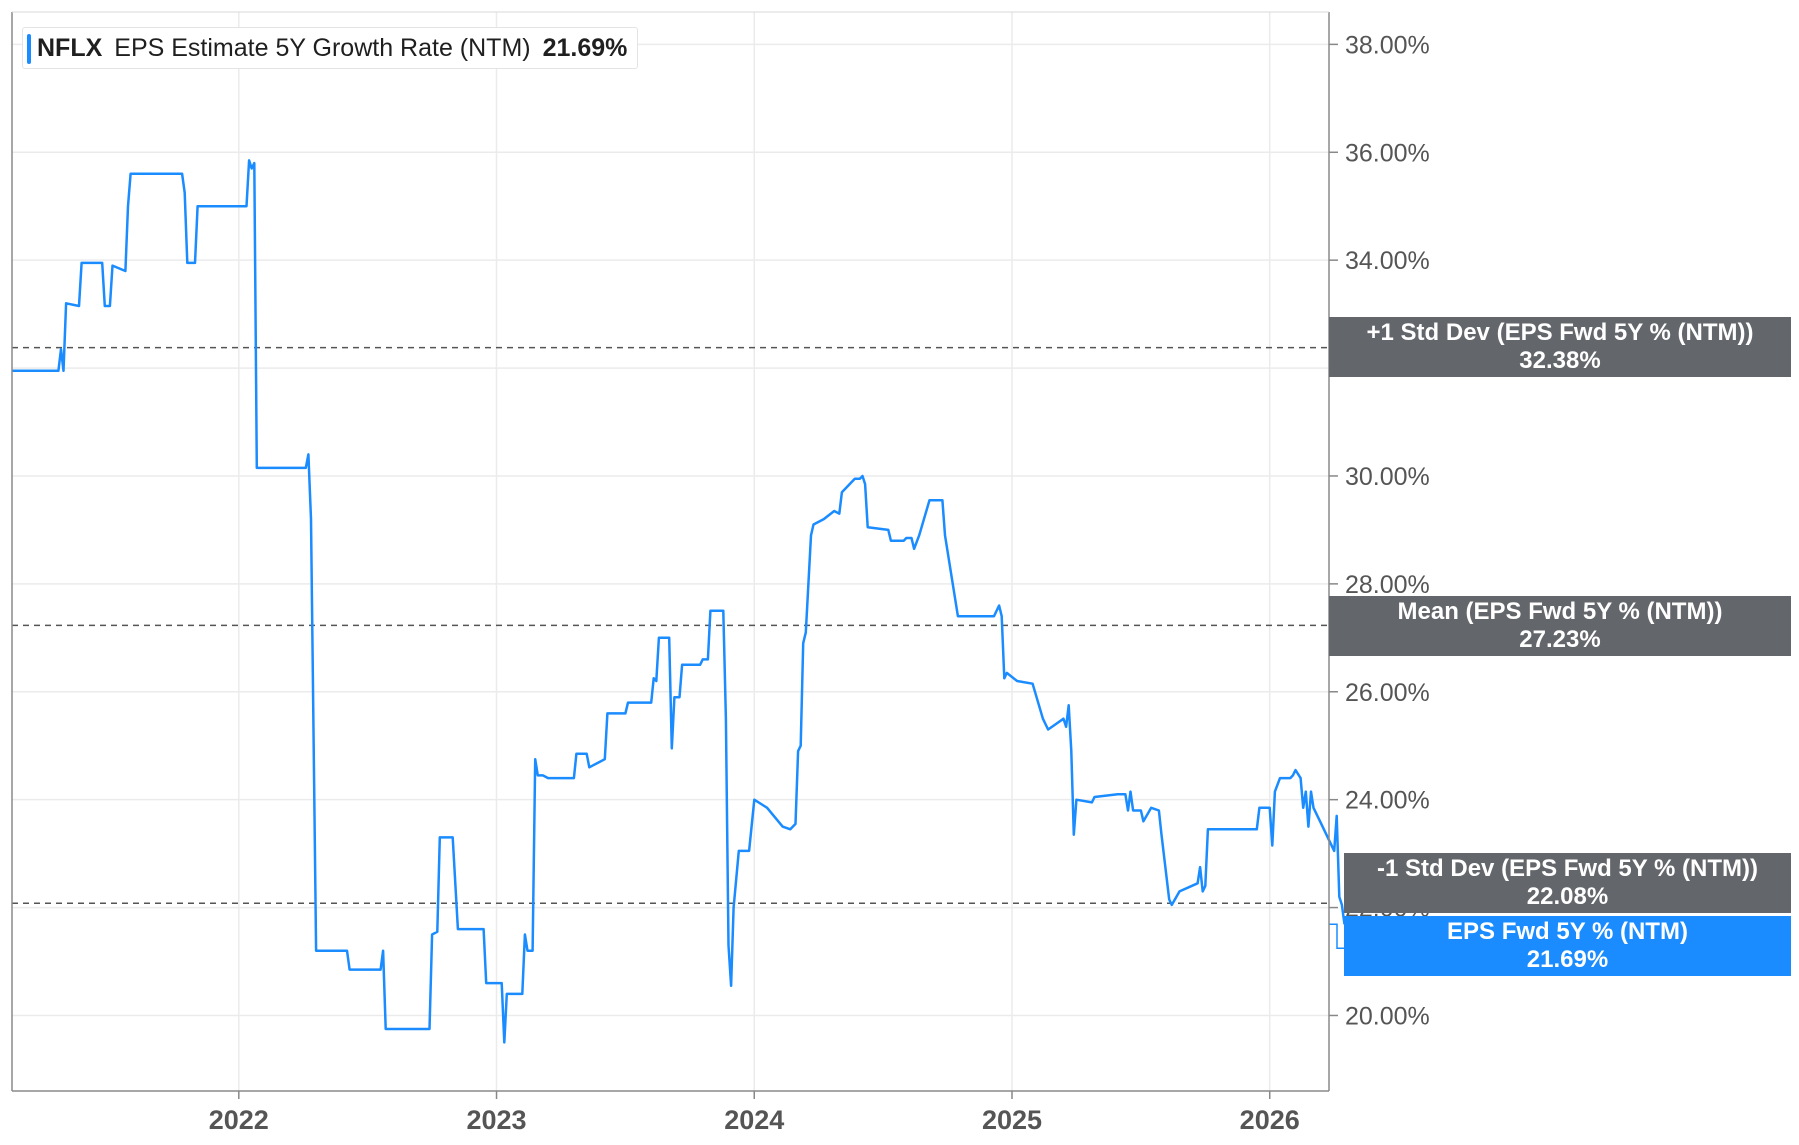 The image size is (1799, 1145). I want to click on x-tick-label: 2023, so click(496, 1120).